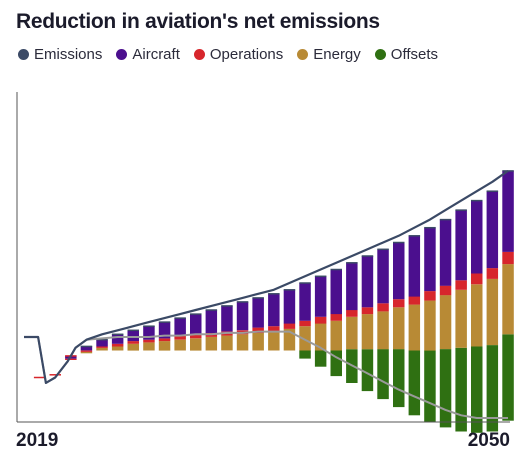 Image resolution: width=524 pixels, height=460 pixels. What do you see at coordinates (289, 339) in the screenshot?
I see `bar-energy-2036` at bounding box center [289, 339].